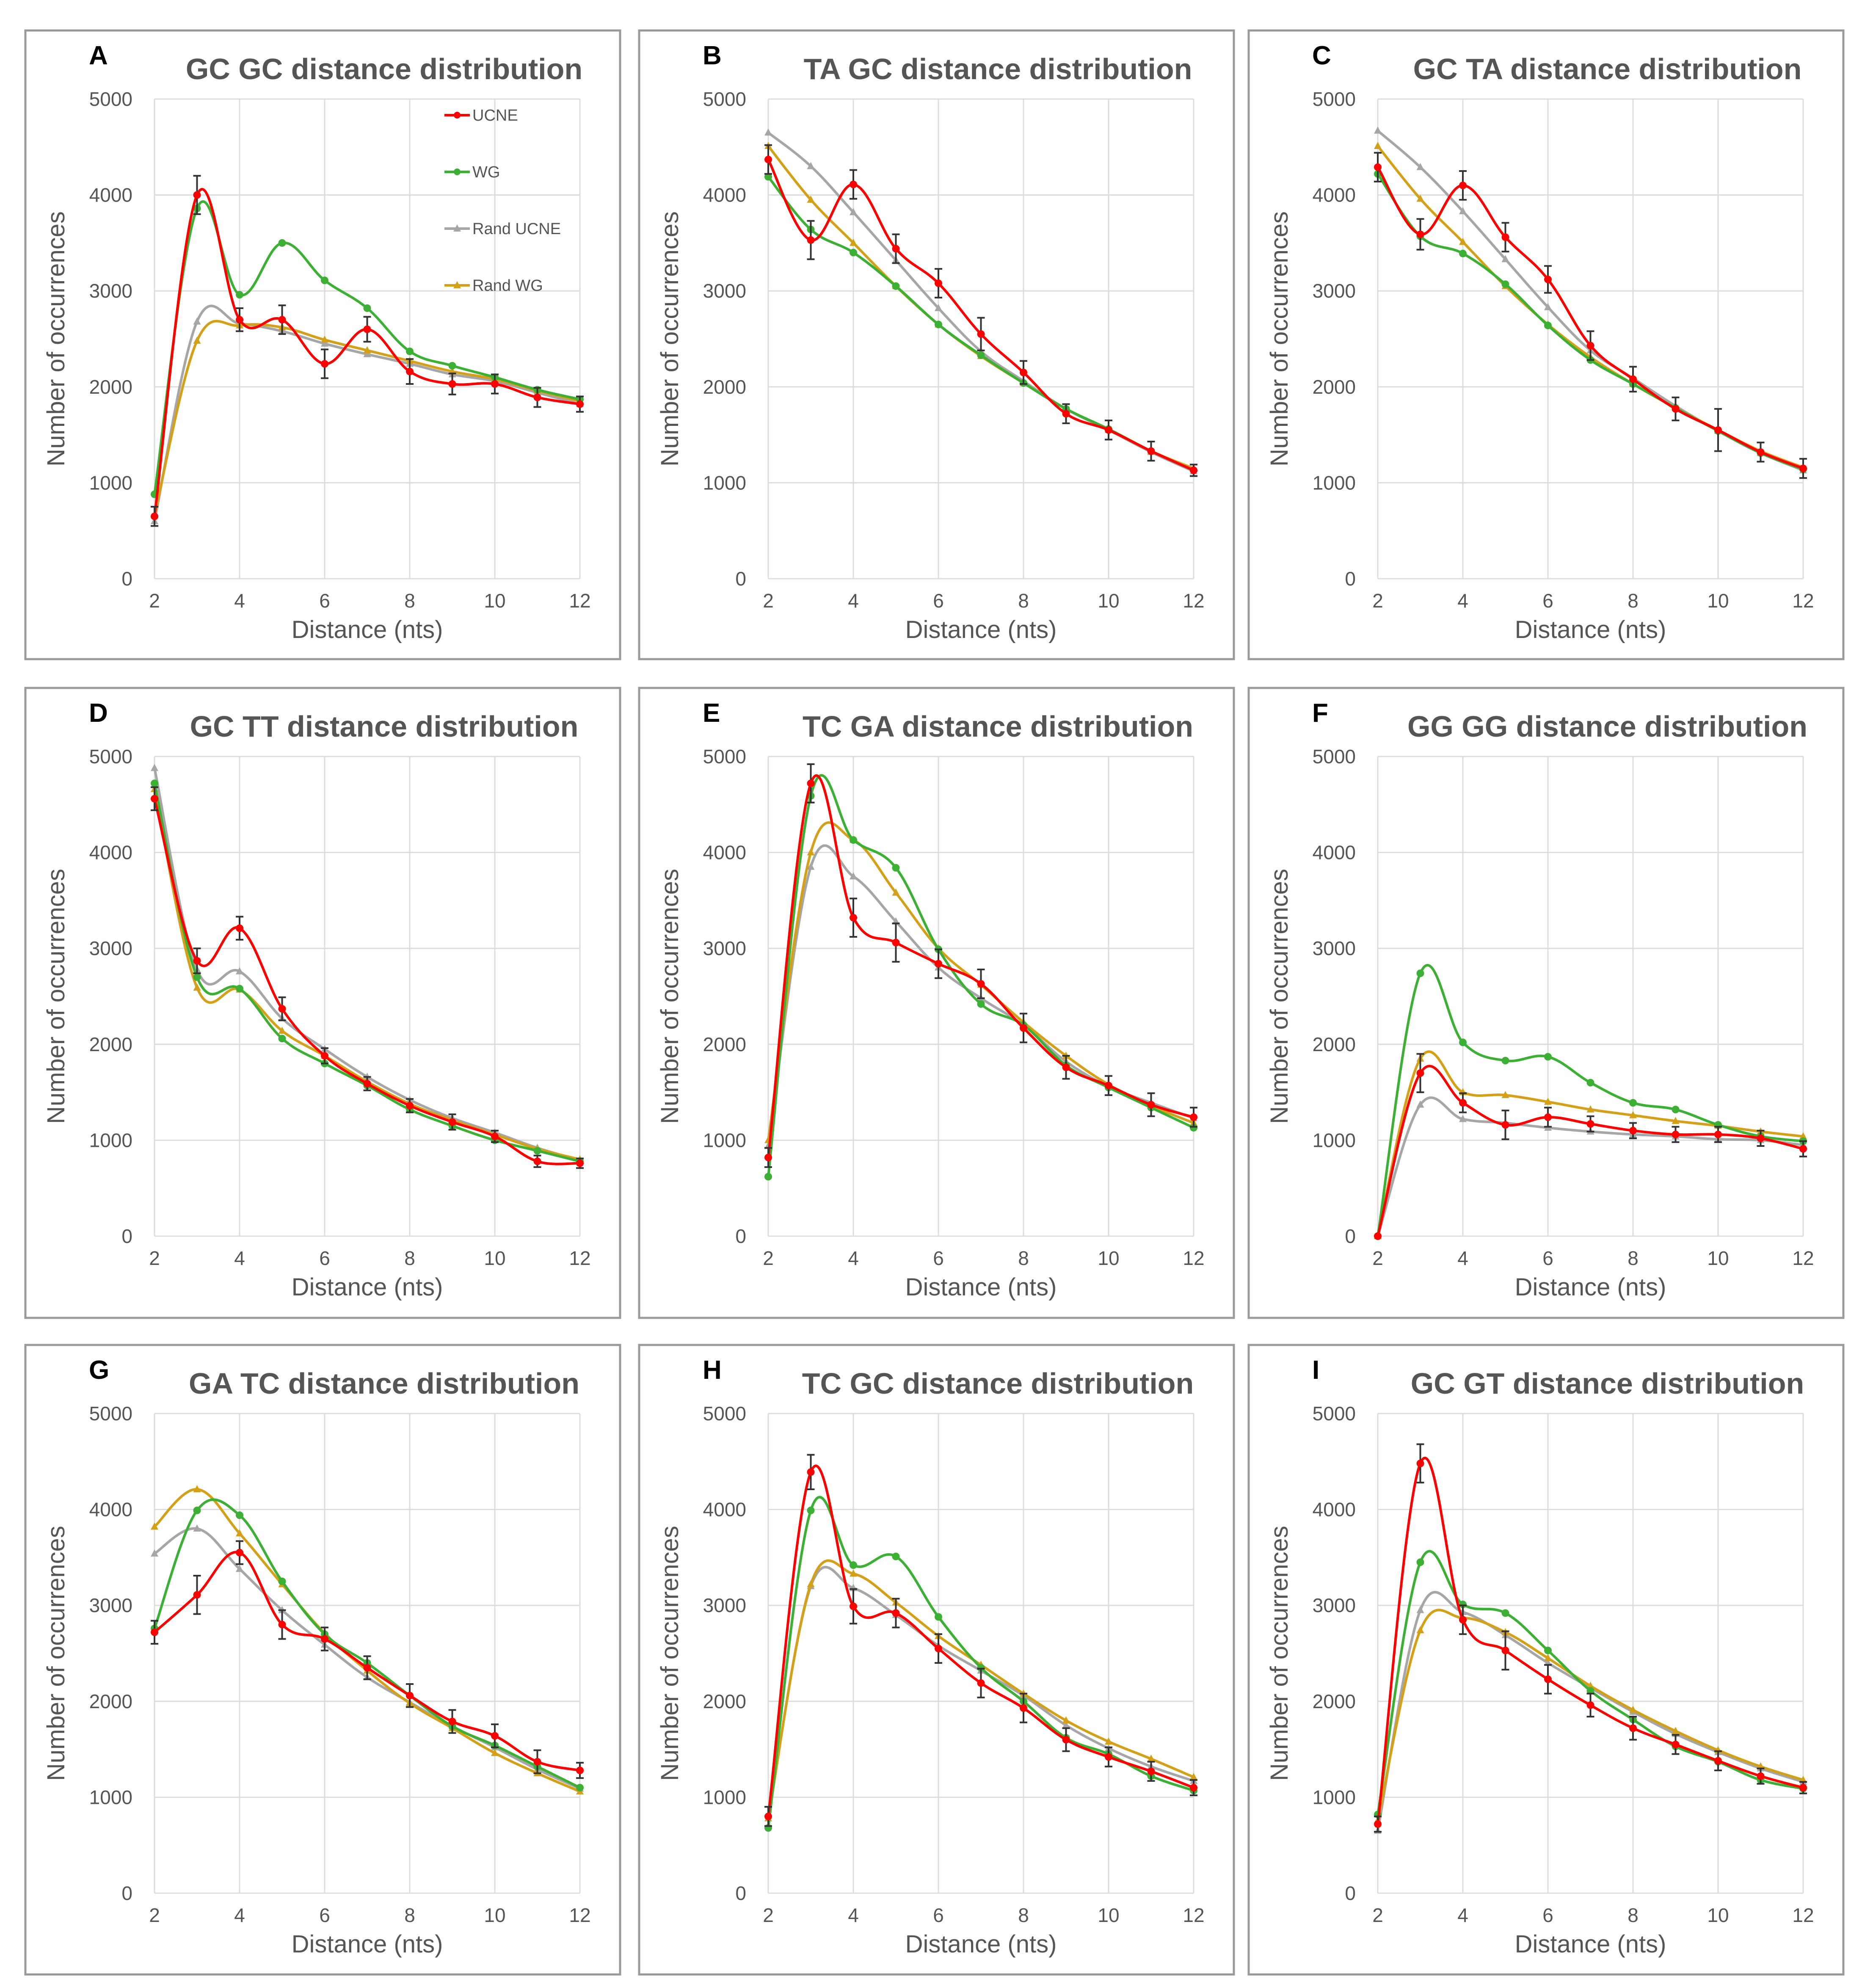 This screenshot has width=1862, height=1988. What do you see at coordinates (99, 1371) in the screenshot?
I see `panel-letter: G` at bounding box center [99, 1371].